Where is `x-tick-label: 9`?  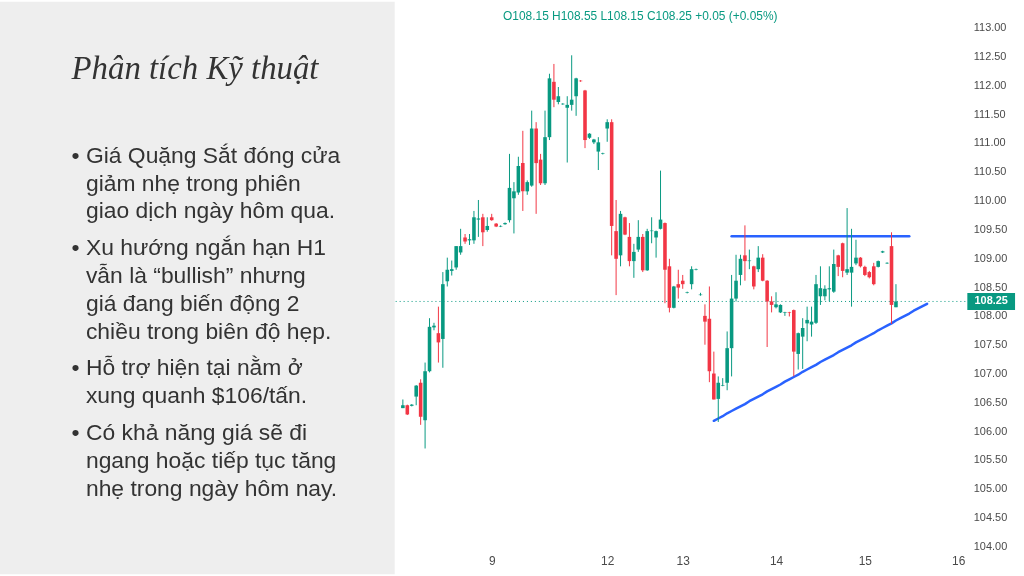
x-tick-label: 9 is located at coordinates (492, 560).